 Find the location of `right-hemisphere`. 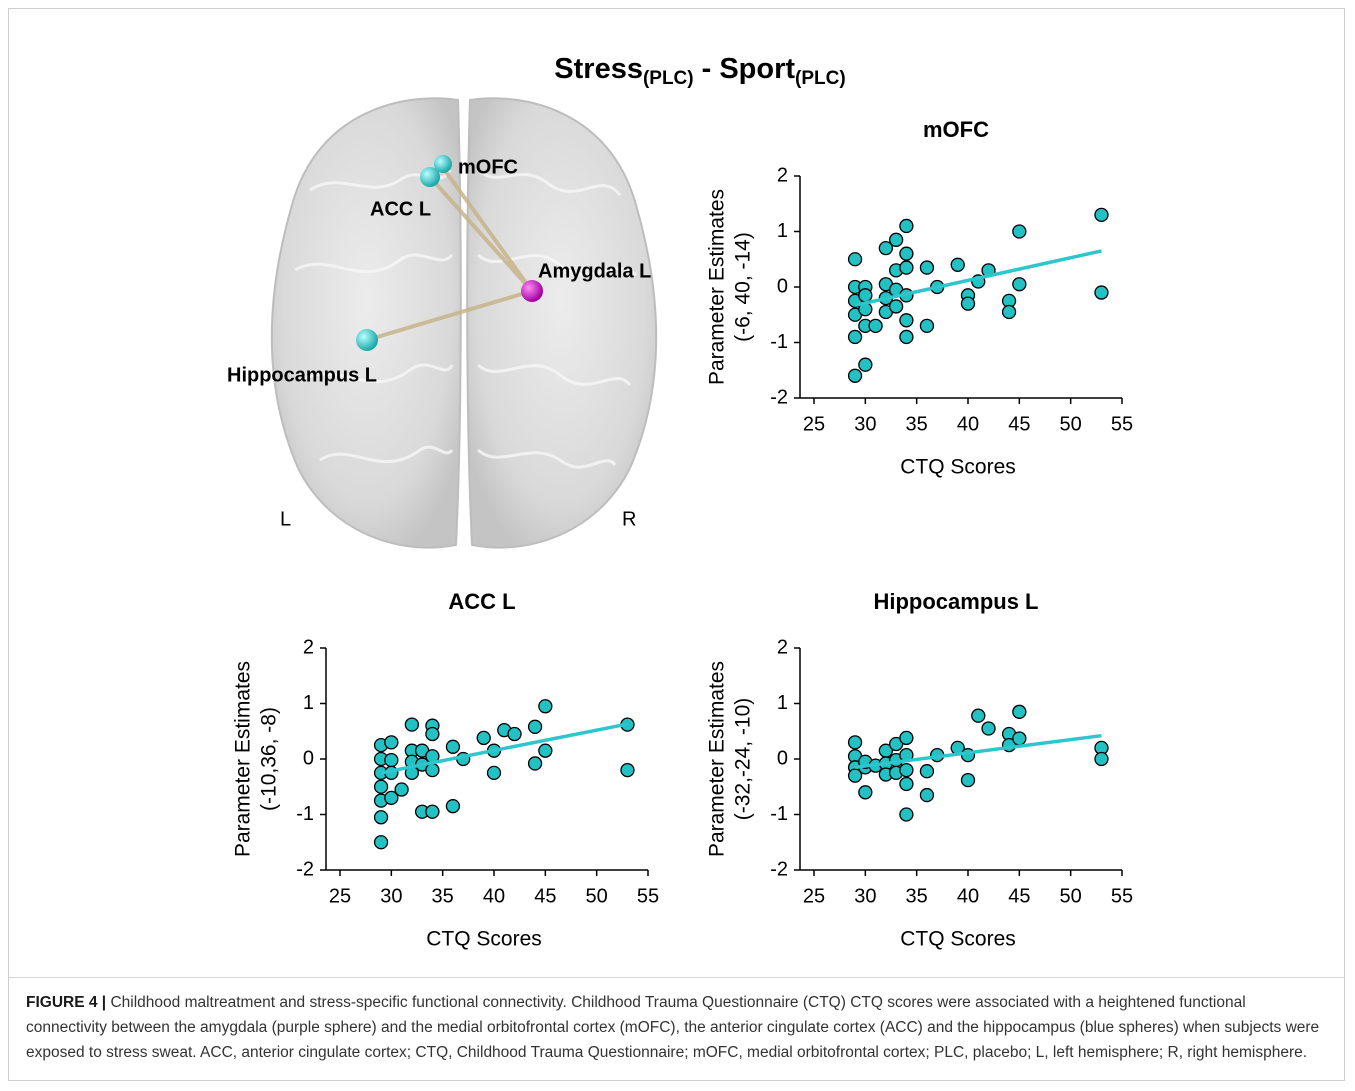

right-hemisphere is located at coordinates (562, 323).